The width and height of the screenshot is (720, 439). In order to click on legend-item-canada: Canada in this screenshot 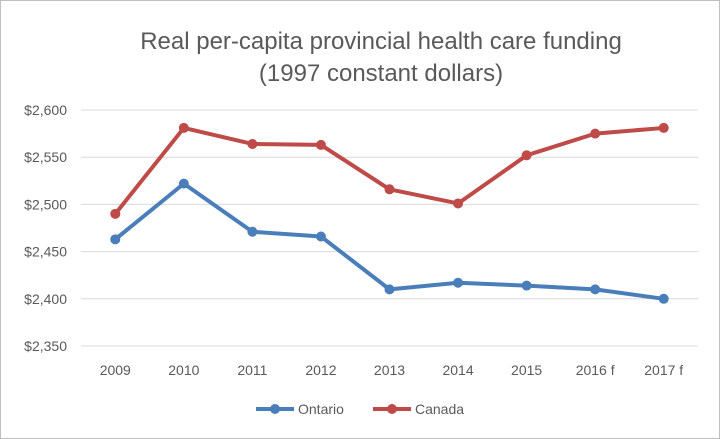, I will do `click(418, 409)`.